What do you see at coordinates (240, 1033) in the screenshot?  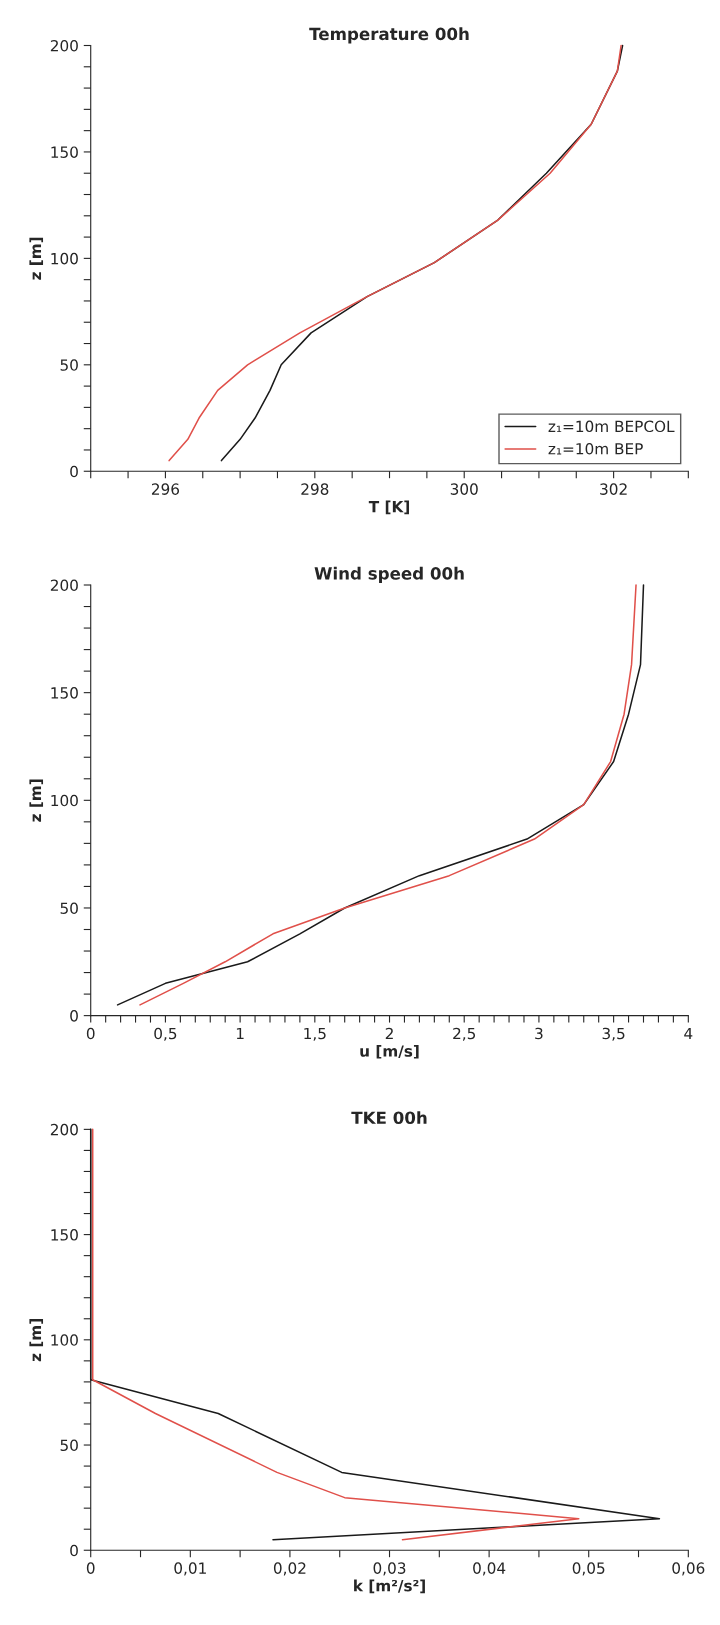 I see `x-tick-label: 1` at bounding box center [240, 1033].